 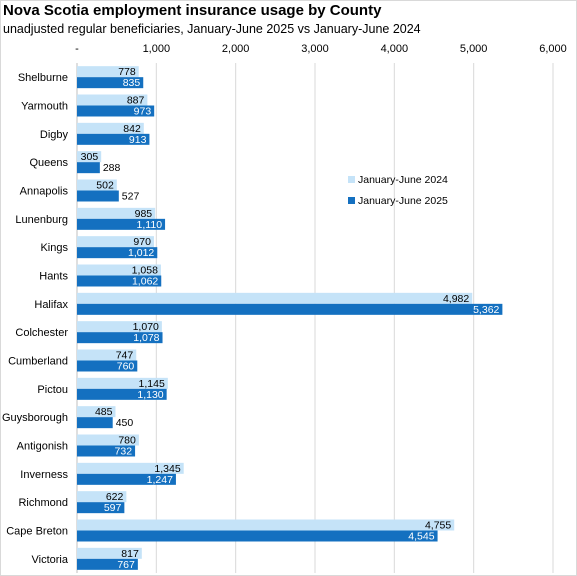 What do you see at coordinates (144, 214) in the screenshot?
I see `data-label-2024: 985` at bounding box center [144, 214].